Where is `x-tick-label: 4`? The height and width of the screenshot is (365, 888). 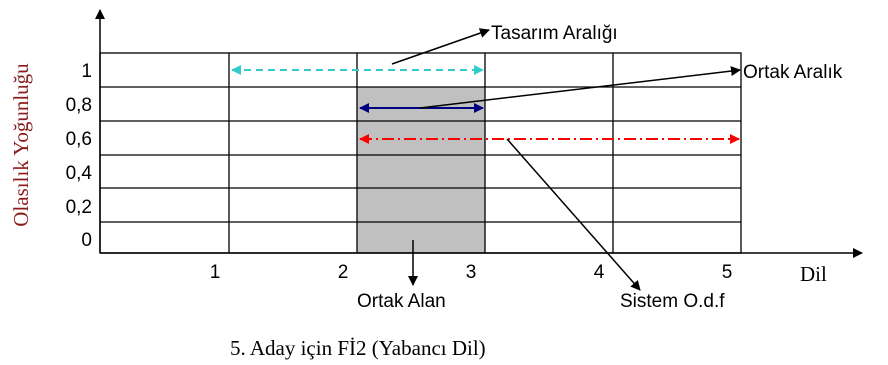
x-tick-label: 4 is located at coordinates (599, 272).